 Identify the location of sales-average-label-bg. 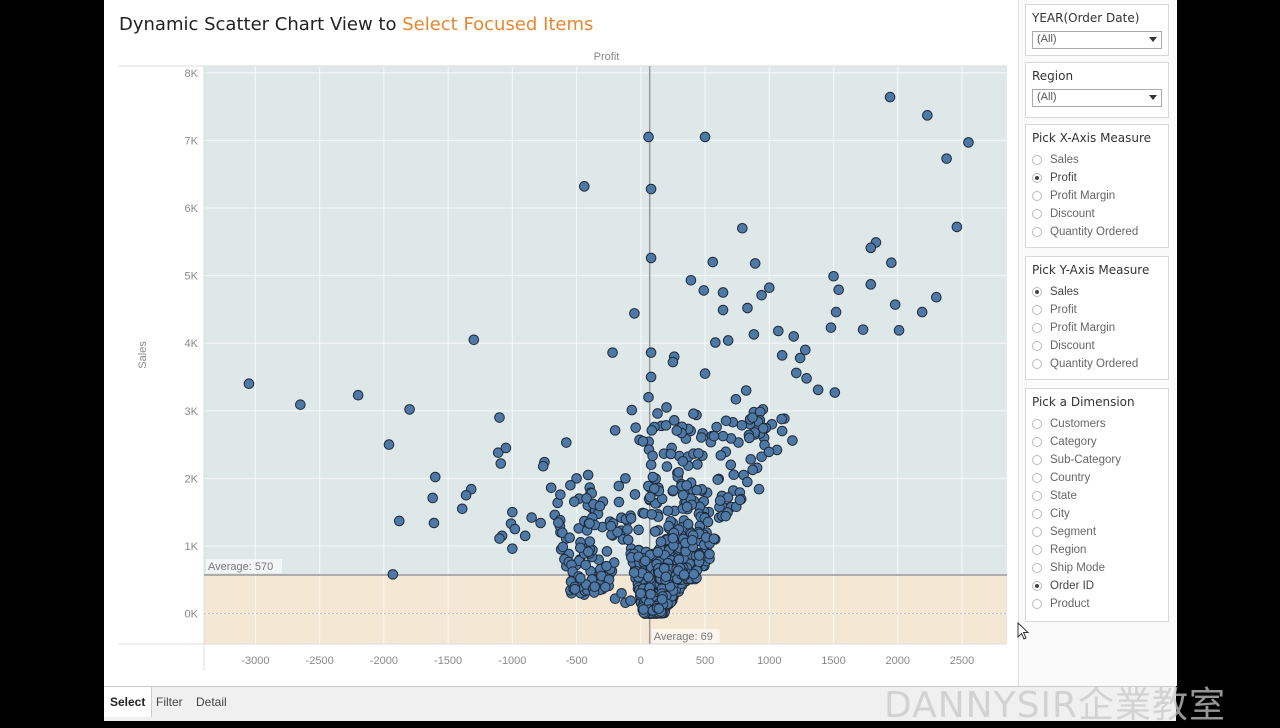
(244, 566).